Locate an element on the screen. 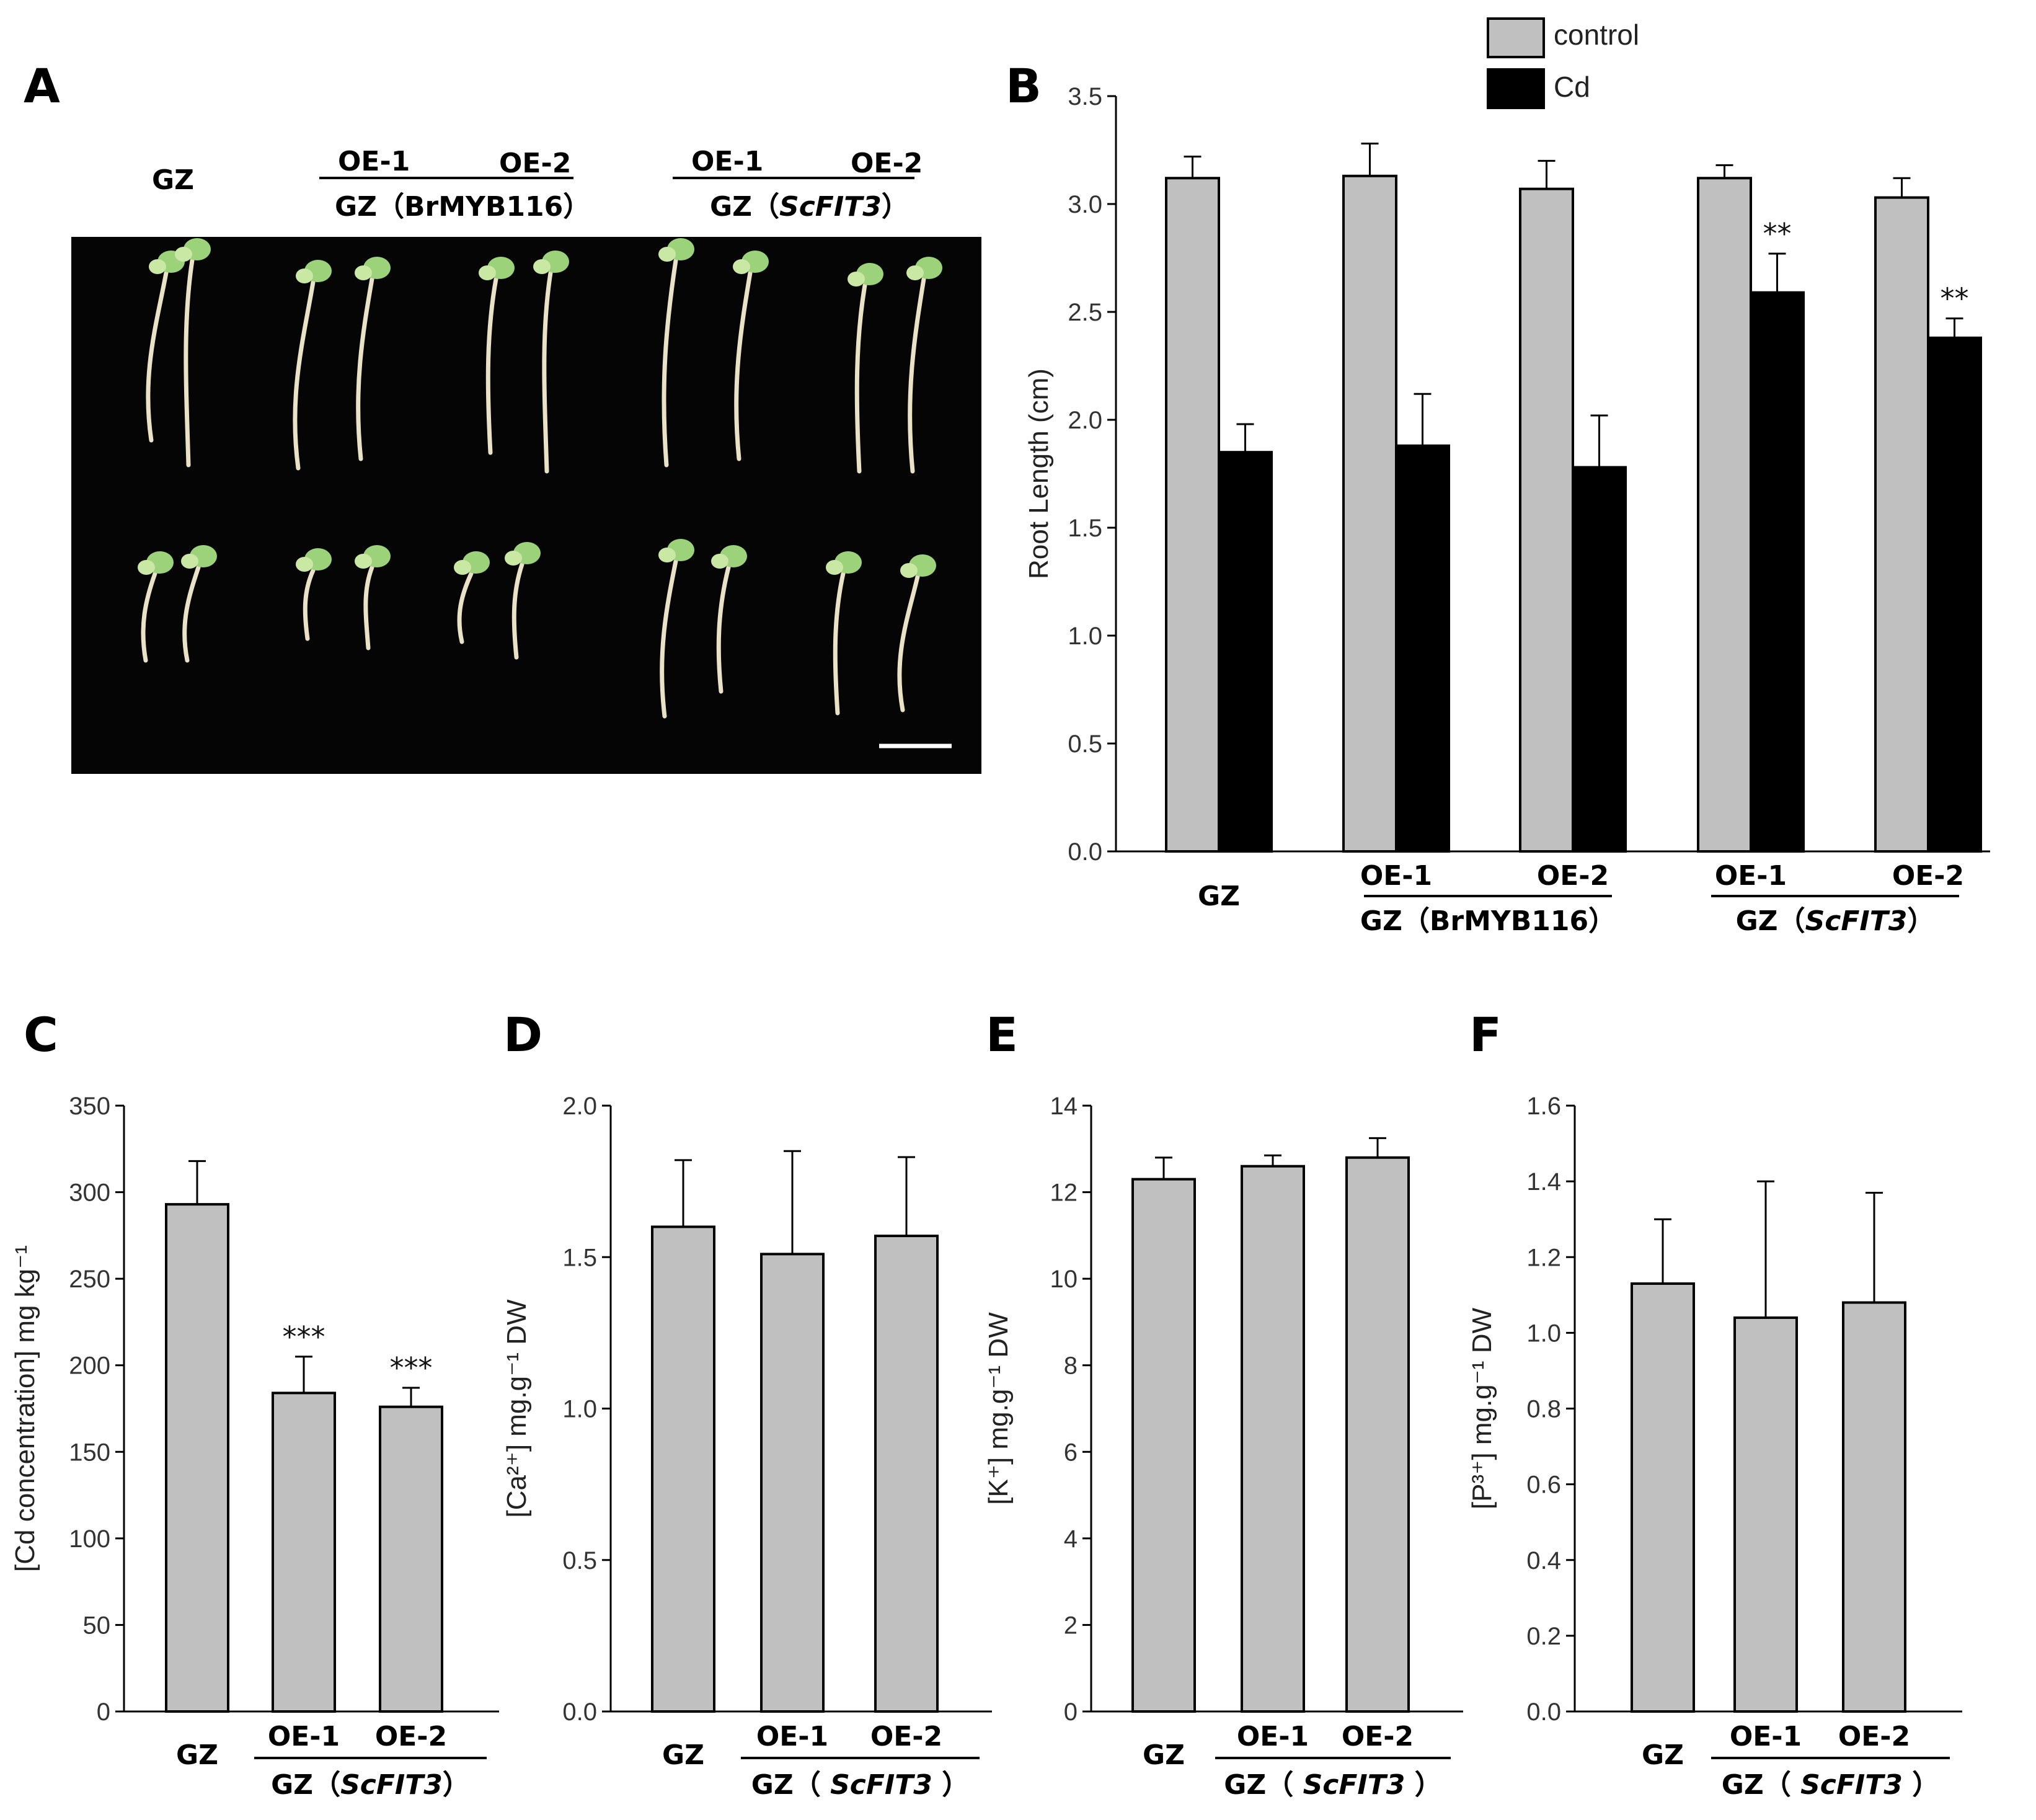  y-tick-label: 4 is located at coordinates (1071, 1539).